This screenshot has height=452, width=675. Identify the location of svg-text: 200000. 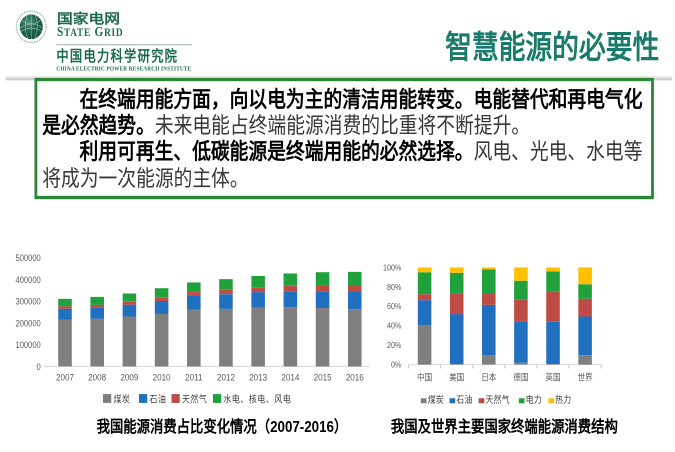
(28, 323).